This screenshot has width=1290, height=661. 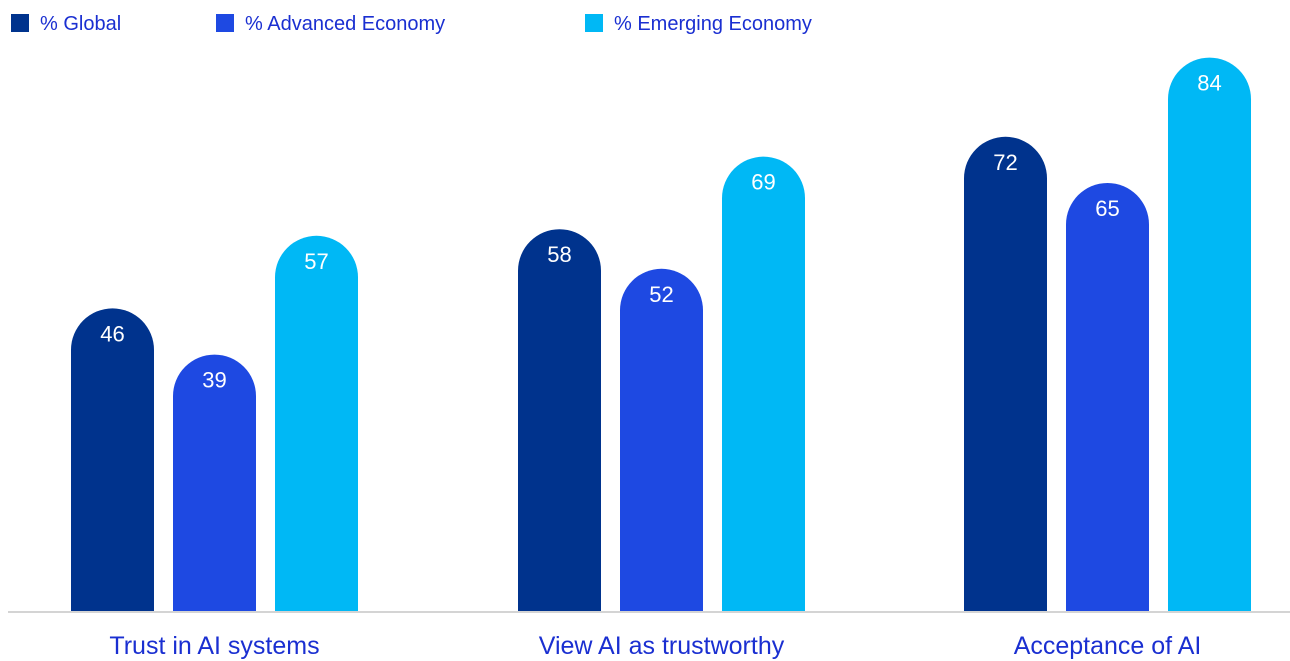 I want to click on category-label-acceptance-of-ai: Acceptance of AI, so click(x=1108, y=646).